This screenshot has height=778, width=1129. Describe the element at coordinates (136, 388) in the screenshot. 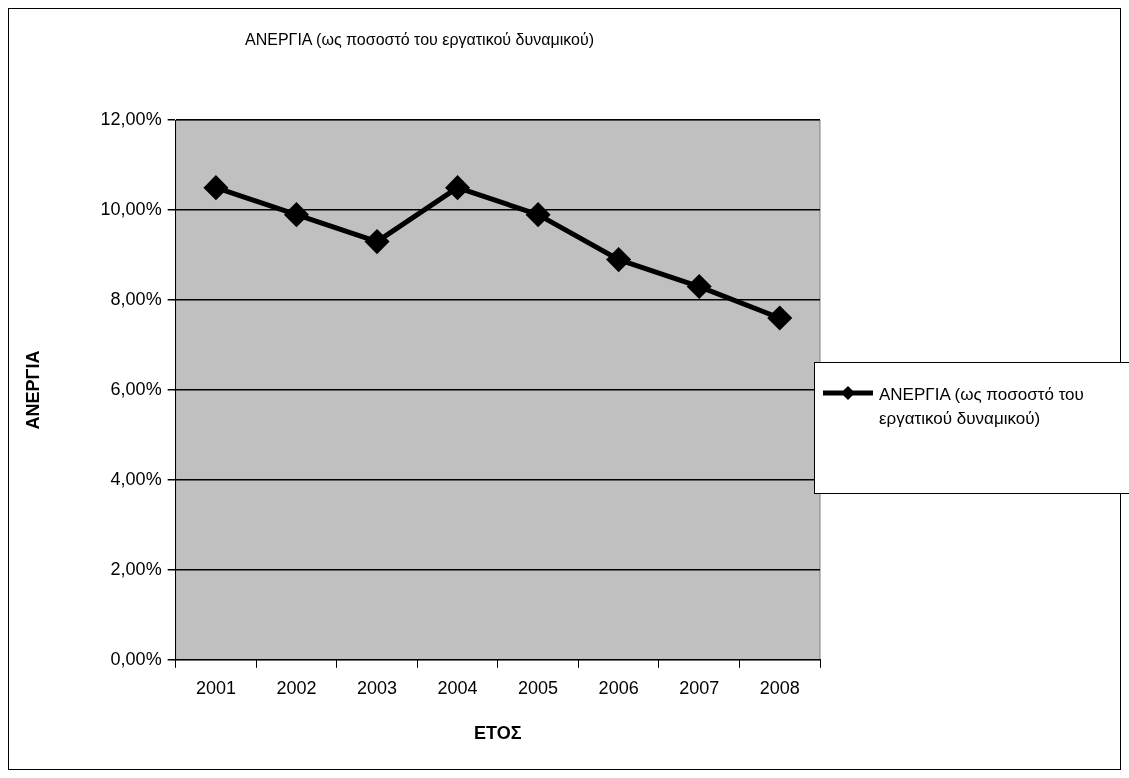

I see `y-tick-label: 6,00%` at that location.